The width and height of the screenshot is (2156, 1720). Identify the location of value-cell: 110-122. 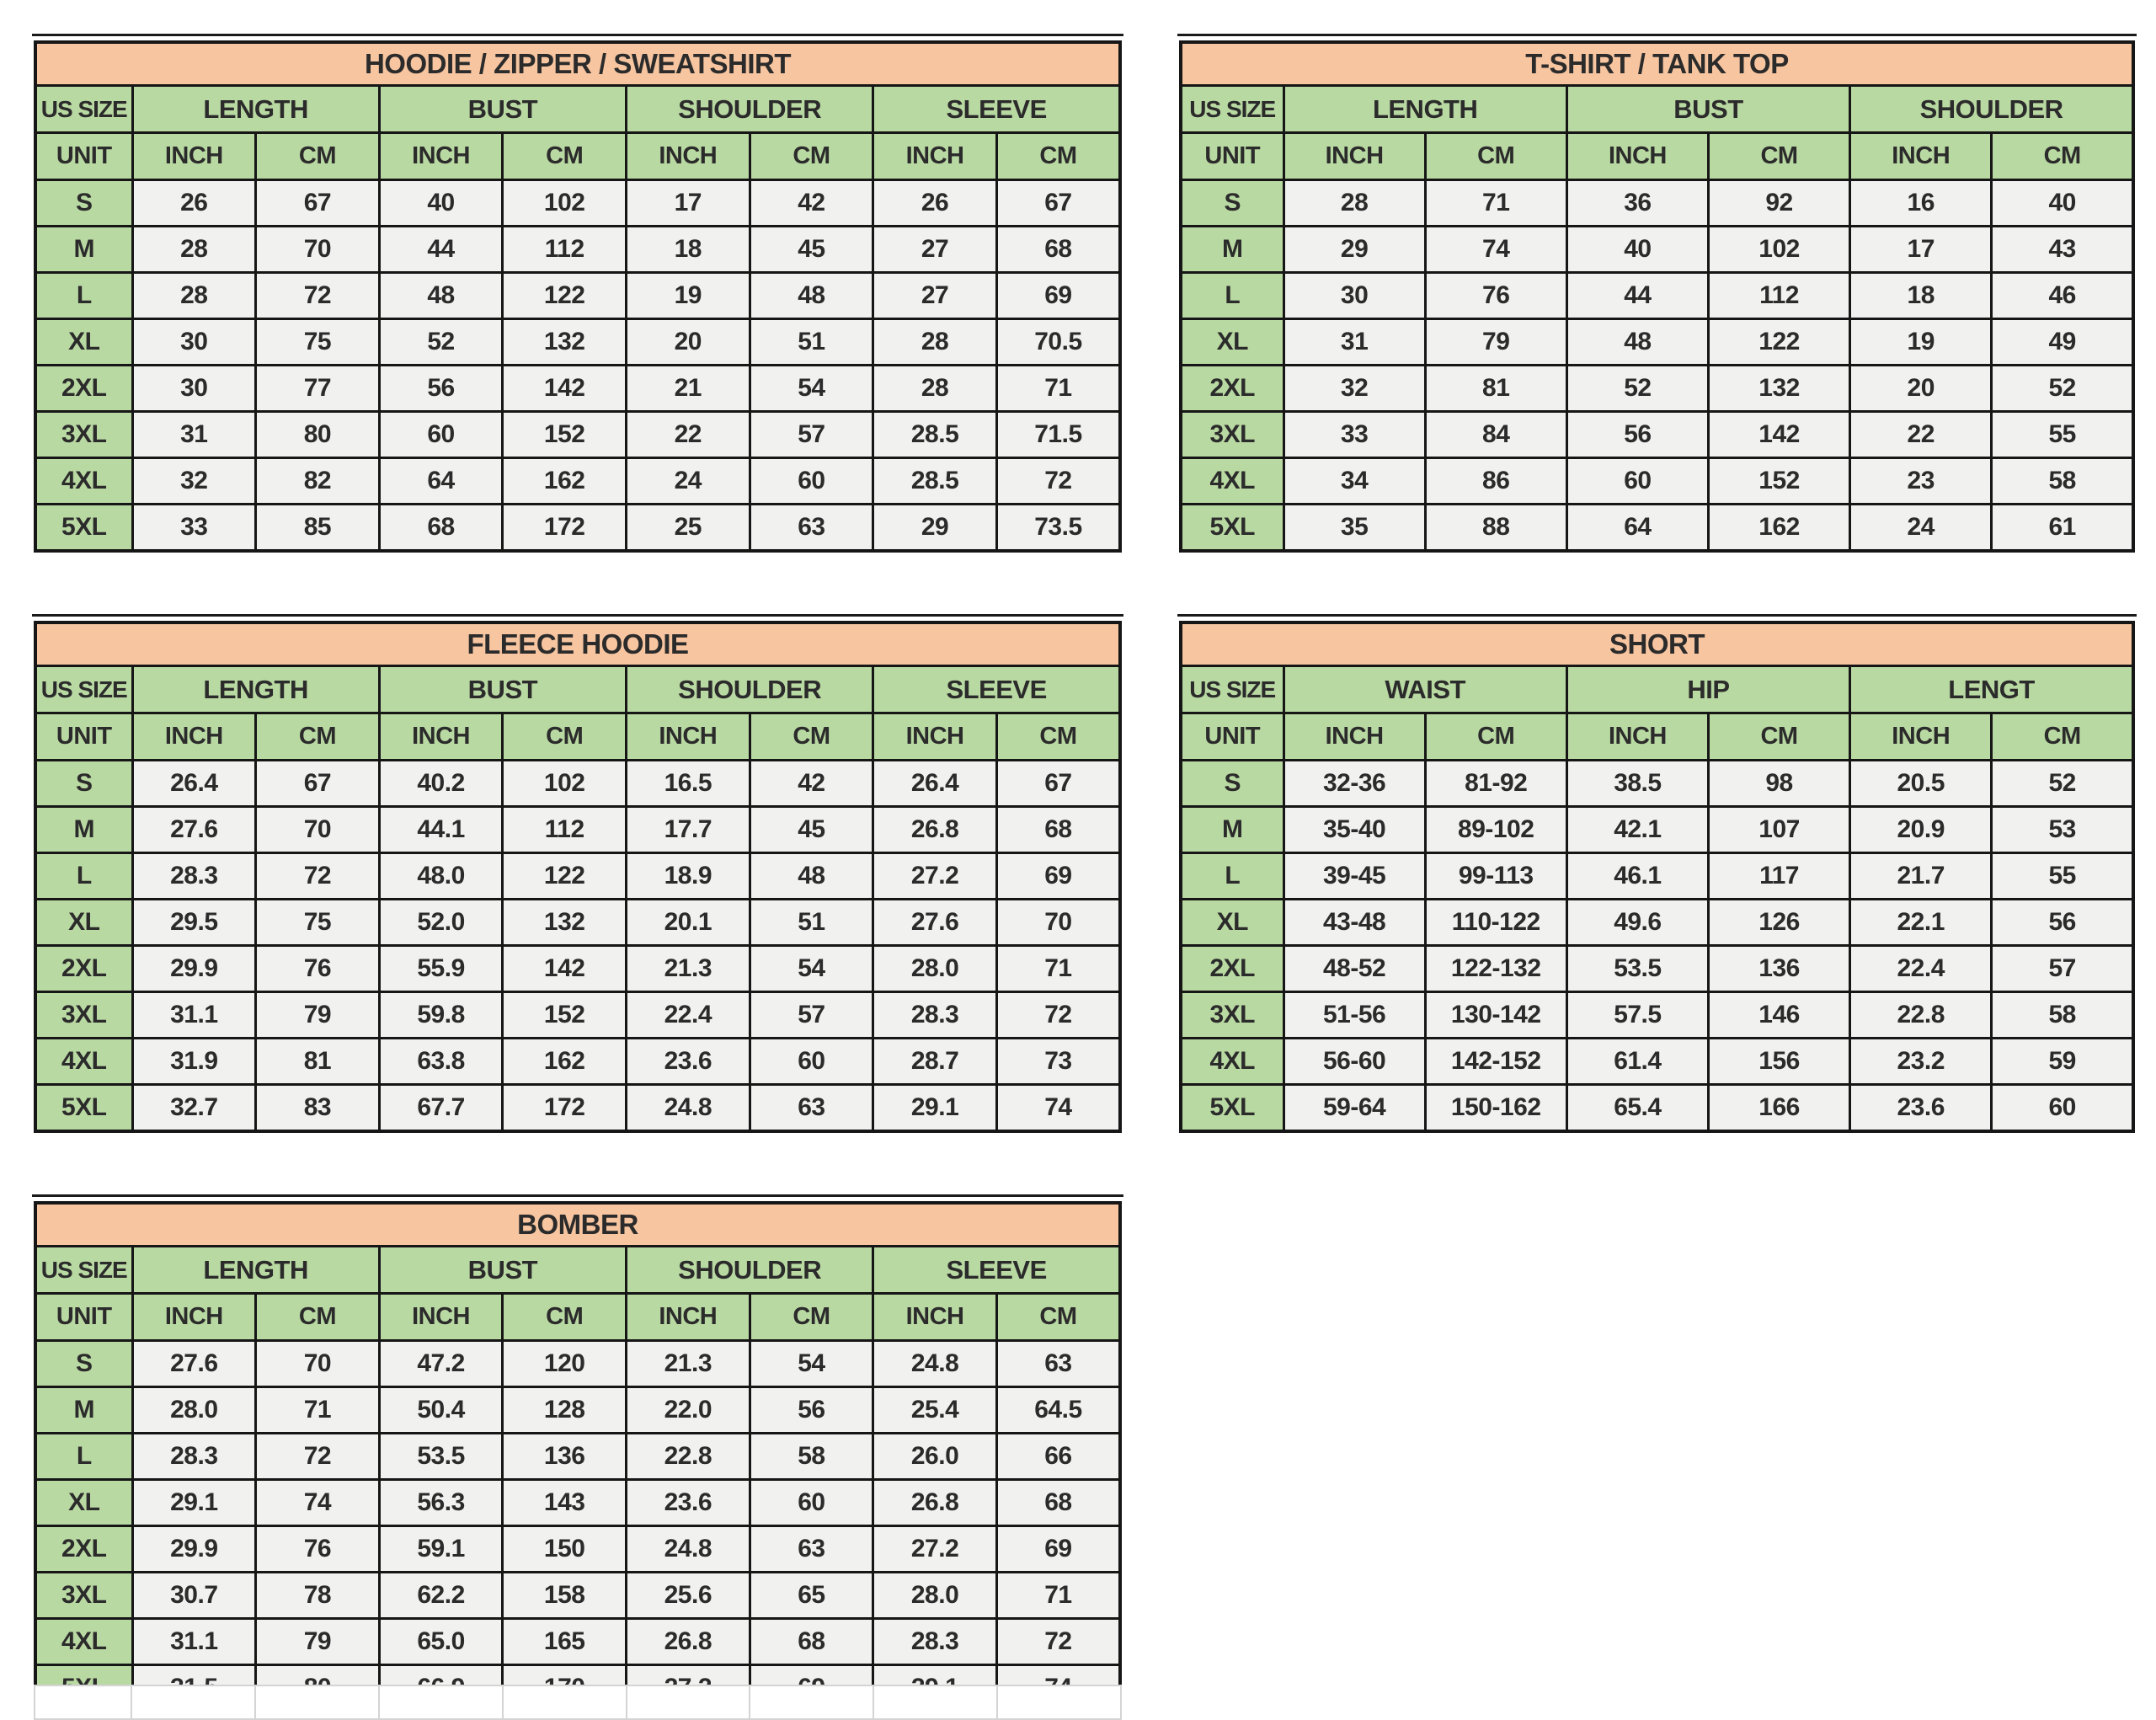
(1495, 922).